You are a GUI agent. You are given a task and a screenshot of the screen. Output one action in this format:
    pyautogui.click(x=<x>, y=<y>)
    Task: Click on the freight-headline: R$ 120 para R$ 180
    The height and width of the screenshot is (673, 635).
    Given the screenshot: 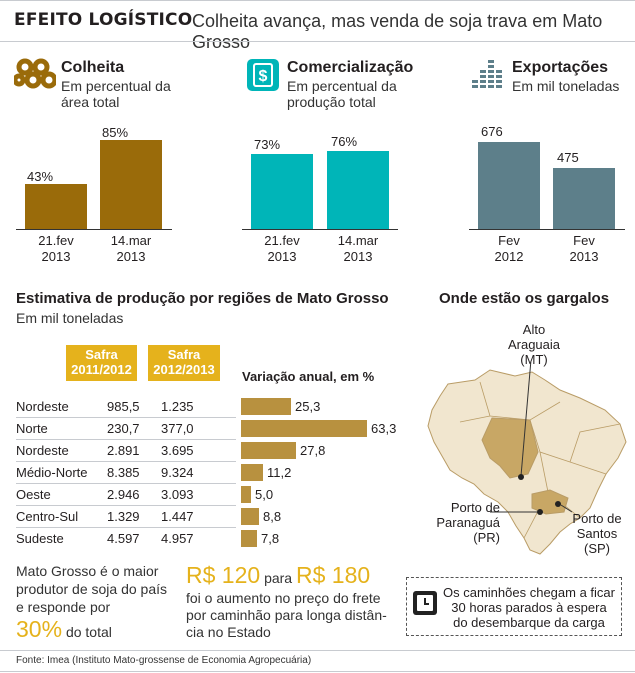 What is the action you would take?
    pyautogui.click(x=278, y=575)
    